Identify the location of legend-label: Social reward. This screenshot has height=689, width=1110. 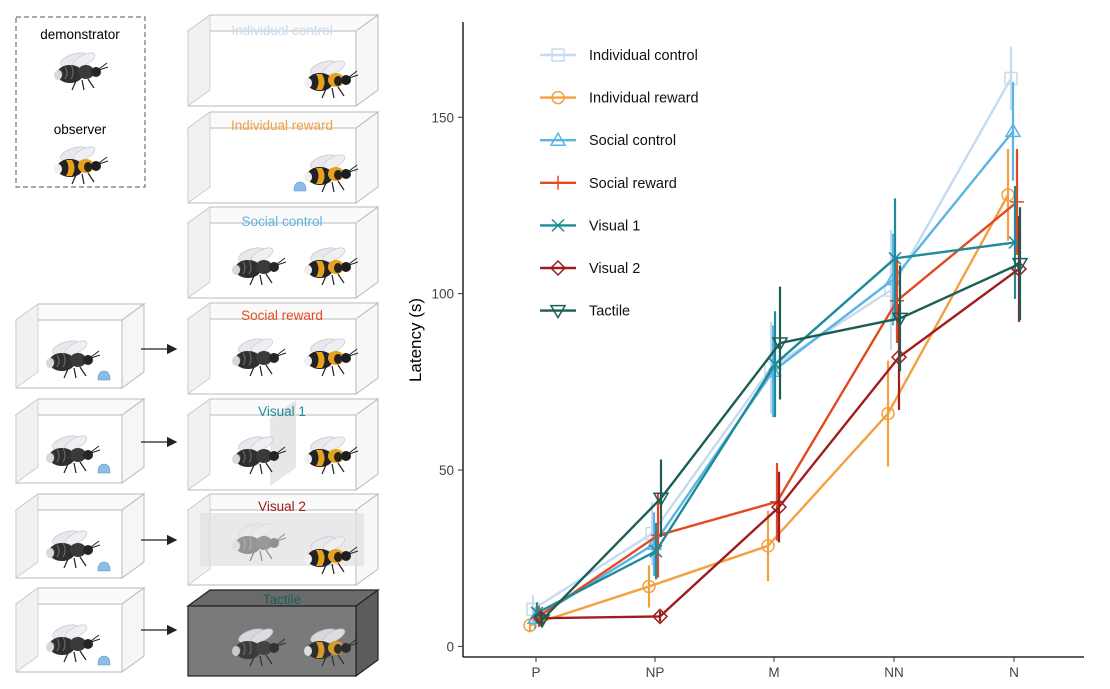
(633, 184).